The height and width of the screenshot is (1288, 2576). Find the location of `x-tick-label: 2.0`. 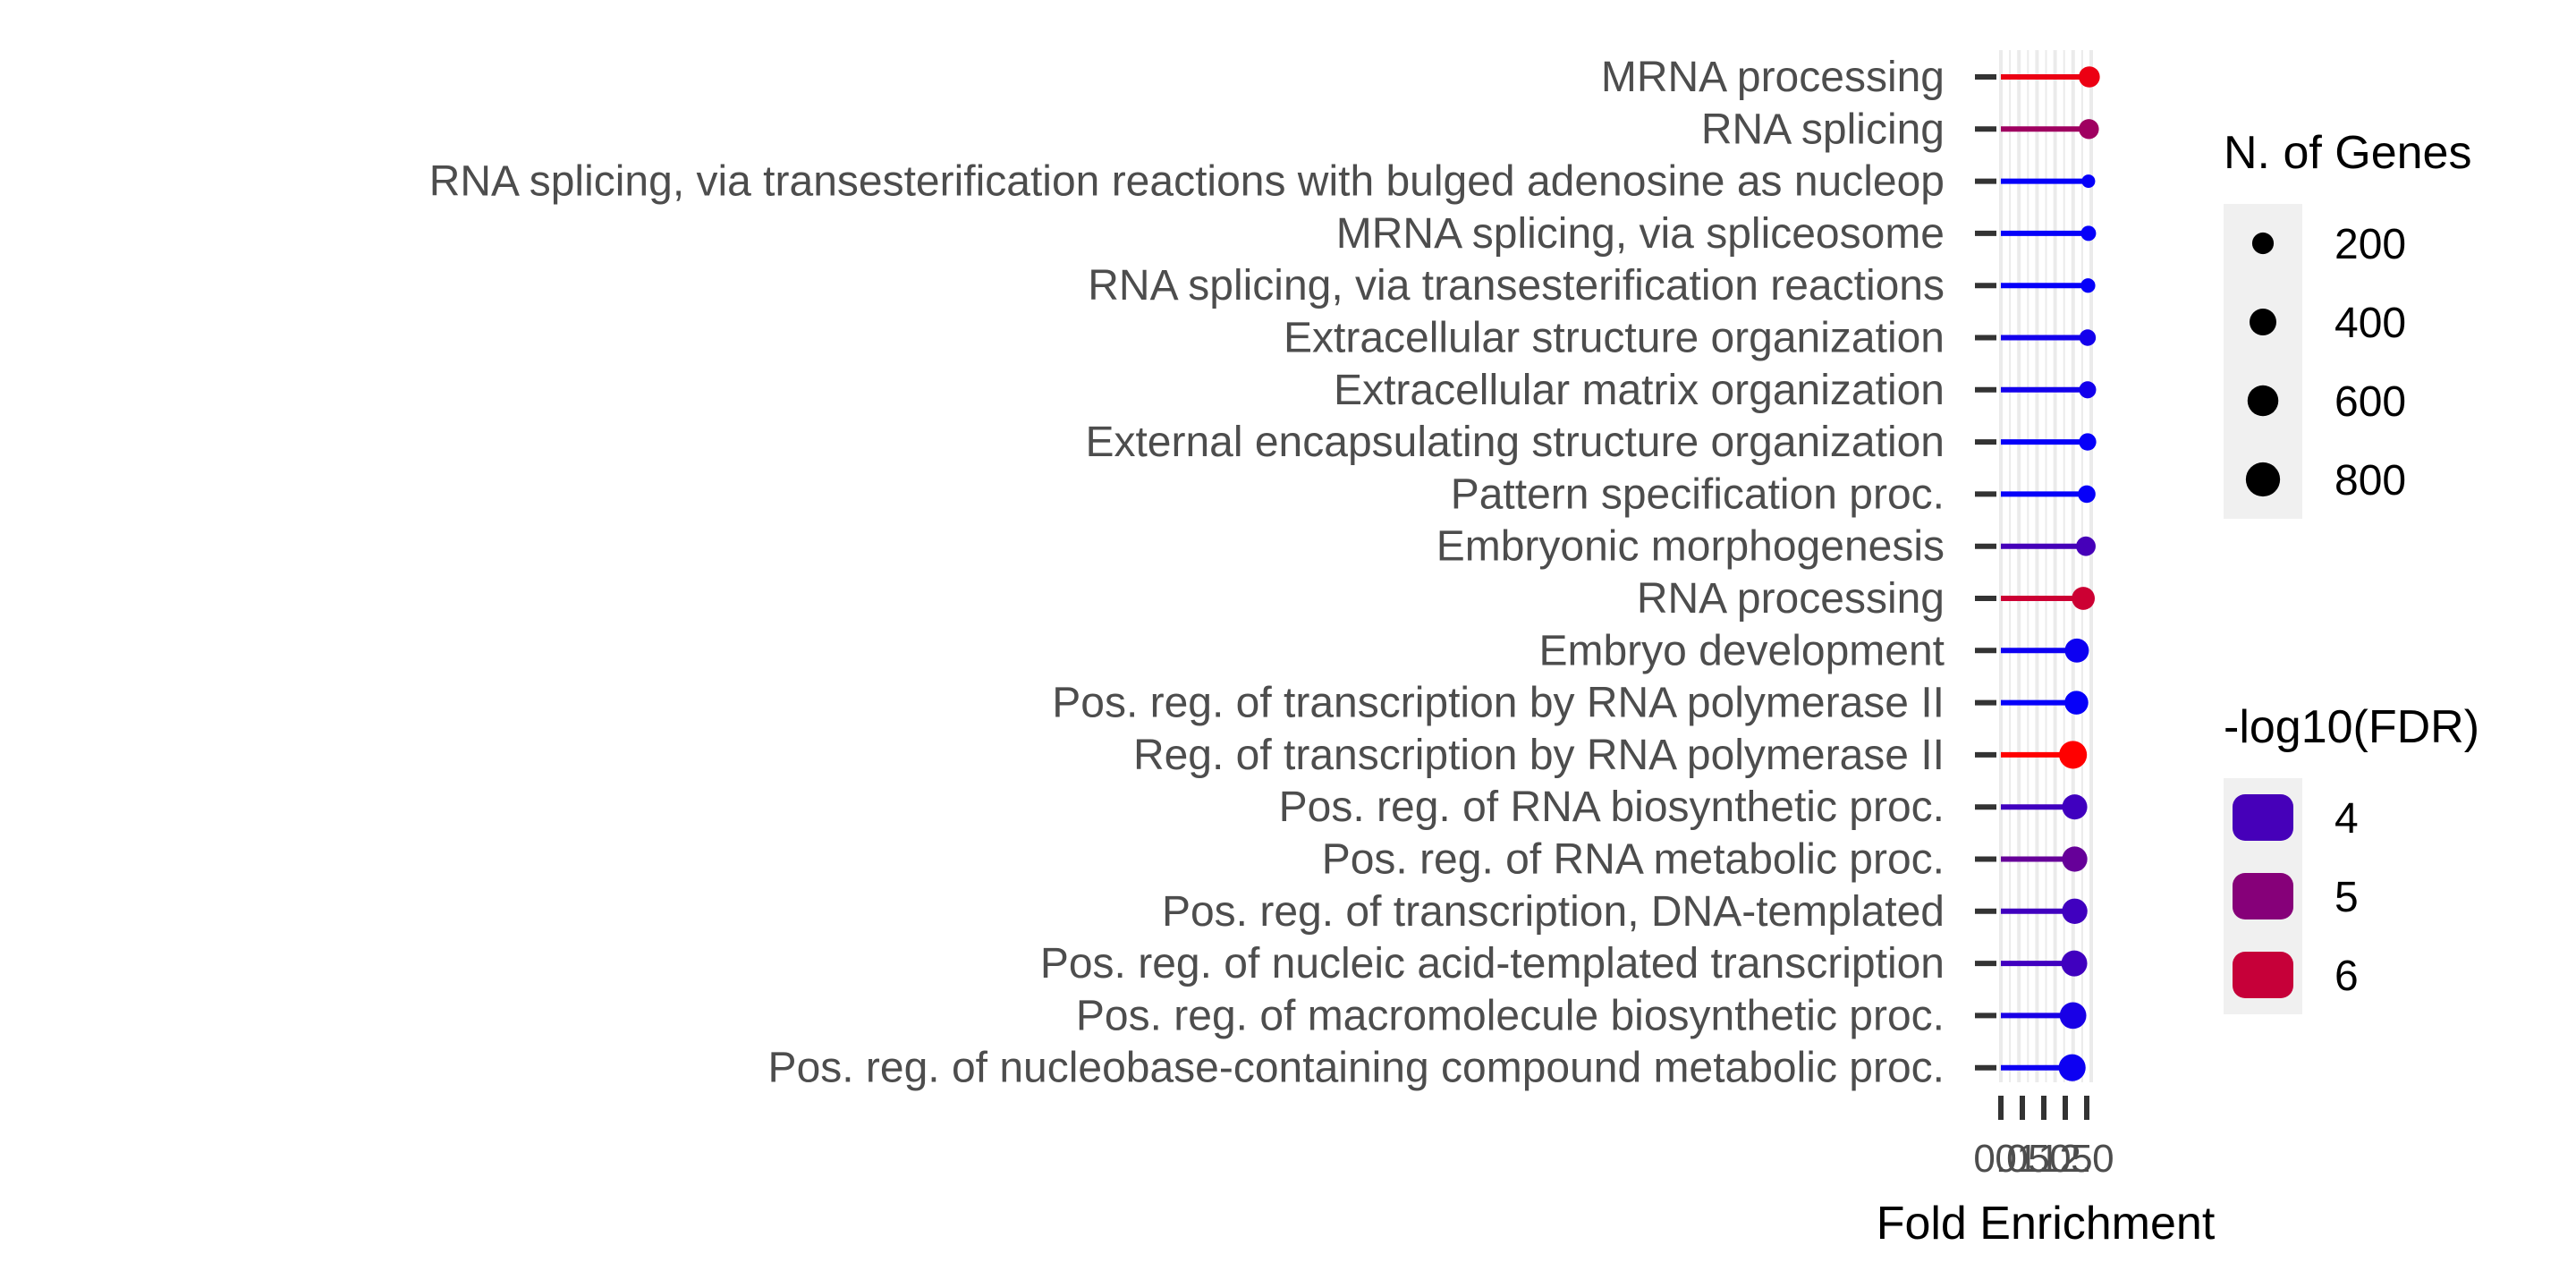

x-tick-label: 2.0 is located at coordinates (2086, 1159).